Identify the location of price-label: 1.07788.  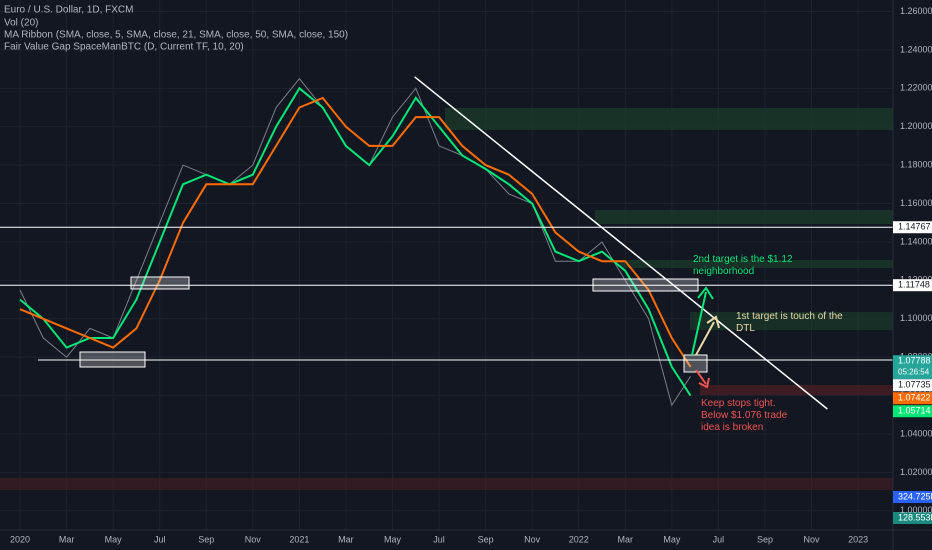
(914, 361).